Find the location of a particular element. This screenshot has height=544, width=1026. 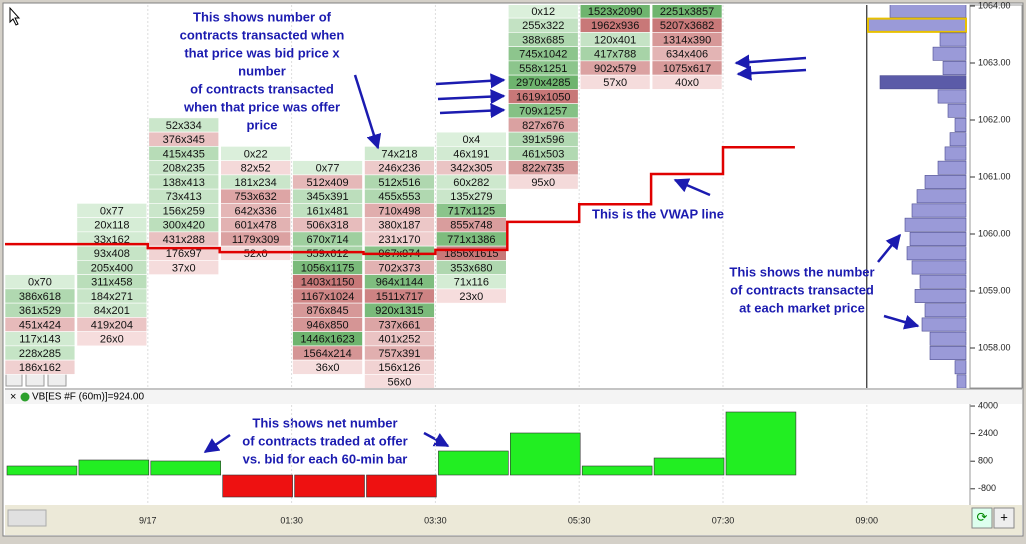

price-tick-label: 1060.00 is located at coordinates (994, 233).